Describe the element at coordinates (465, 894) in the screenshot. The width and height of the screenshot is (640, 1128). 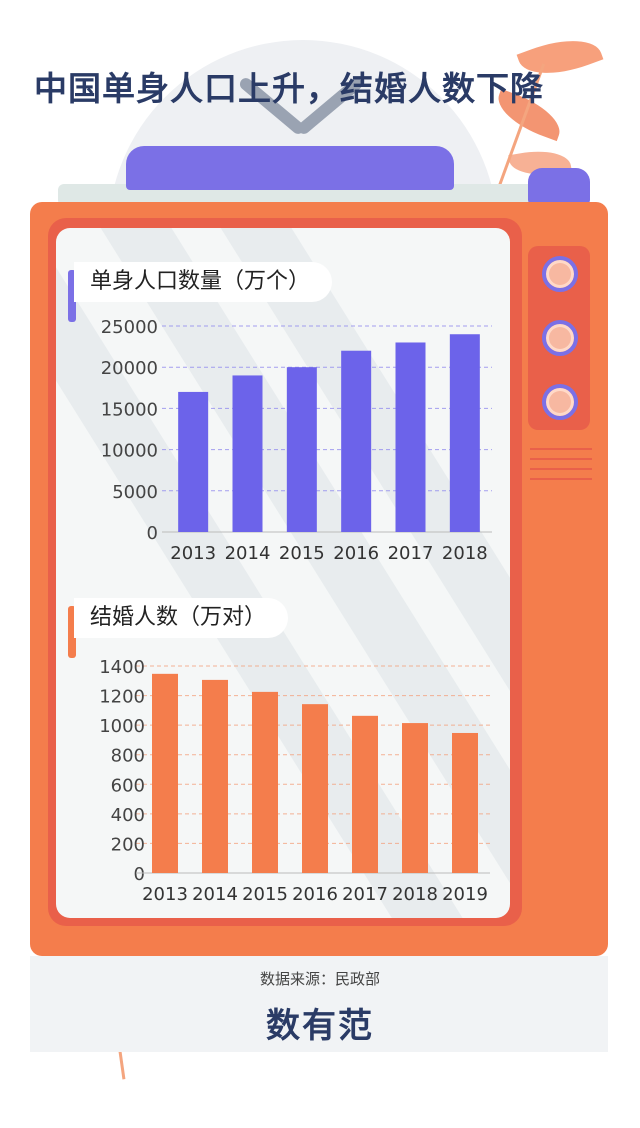
I see `x-tick-label: 2019` at that location.